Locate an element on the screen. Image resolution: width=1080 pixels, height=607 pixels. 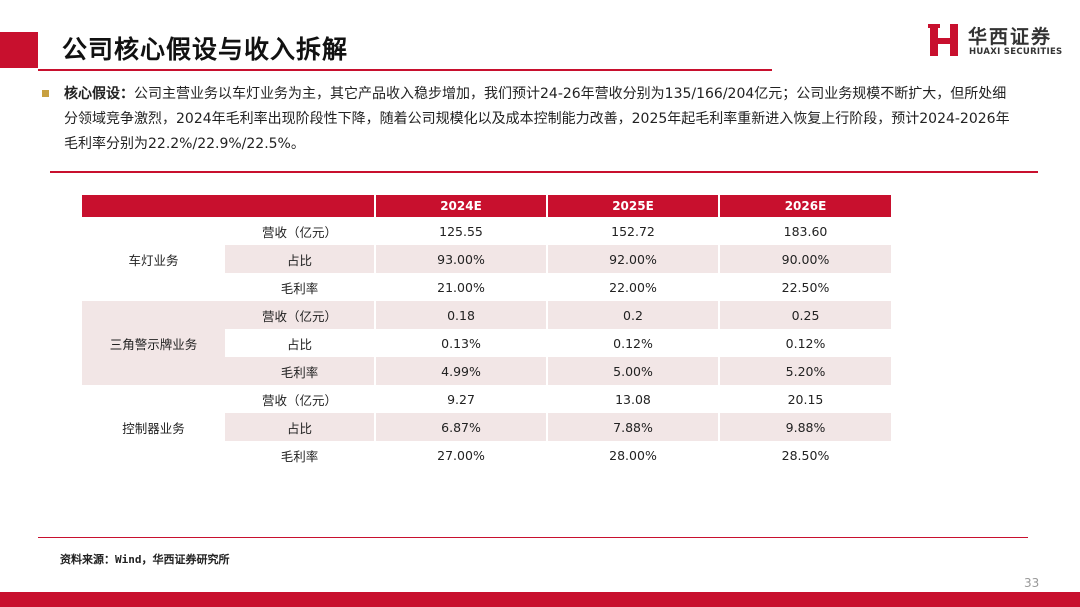
table-row: 占比 6.87% 7.88% 9.88% is located at coordinates (486, 427).